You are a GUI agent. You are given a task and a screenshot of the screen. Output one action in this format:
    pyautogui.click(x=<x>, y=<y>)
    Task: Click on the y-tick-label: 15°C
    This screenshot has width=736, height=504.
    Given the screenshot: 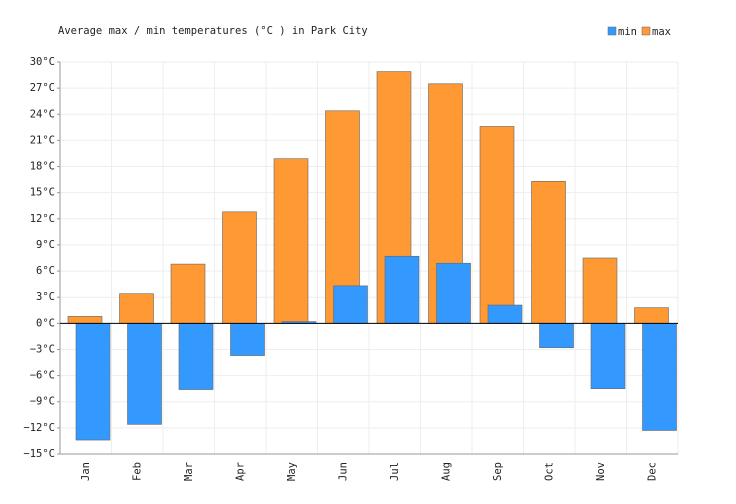 What is the action you would take?
    pyautogui.click(x=42, y=193)
    